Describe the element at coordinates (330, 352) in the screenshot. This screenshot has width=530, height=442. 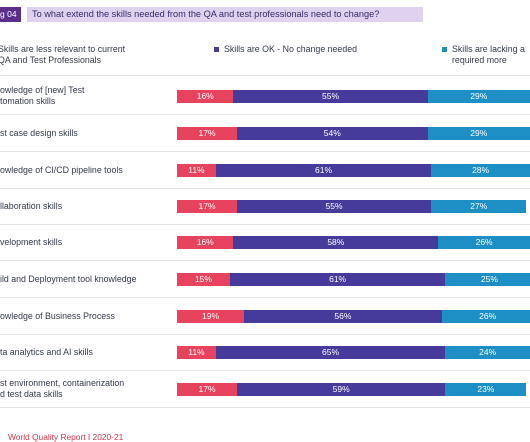
I see `bar-segment: 65%` at that location.